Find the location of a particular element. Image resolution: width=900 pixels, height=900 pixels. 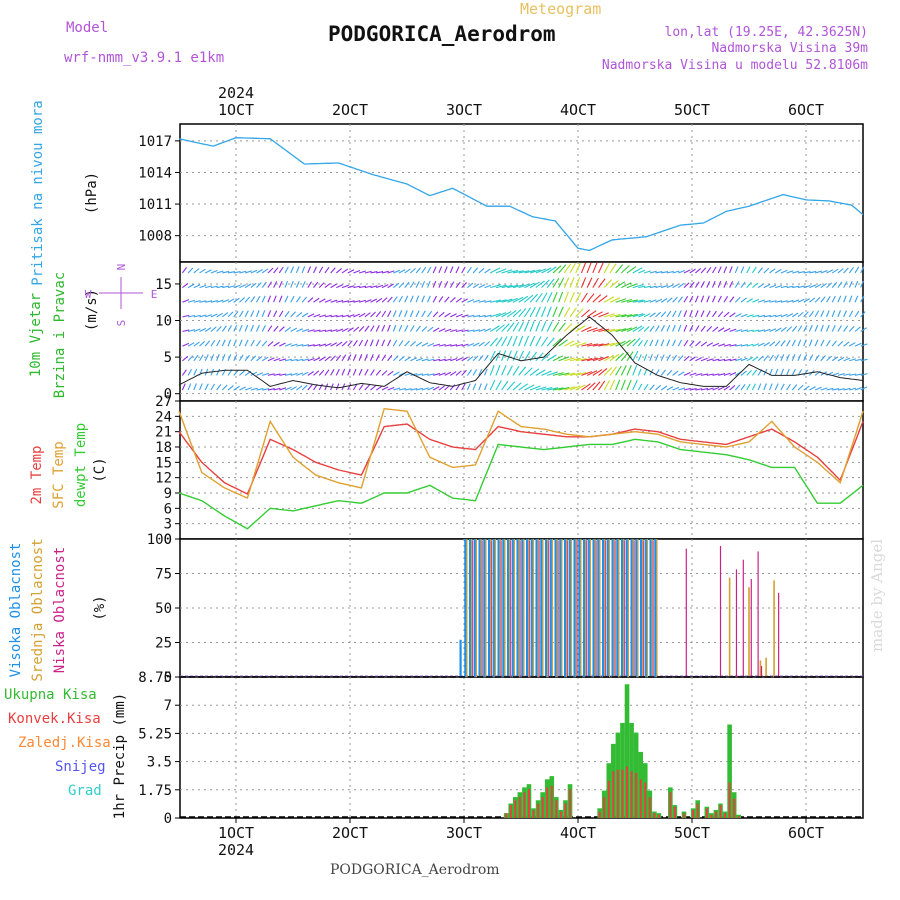

station-title: PODGORICA_Aerodrom is located at coordinates (442, 34).